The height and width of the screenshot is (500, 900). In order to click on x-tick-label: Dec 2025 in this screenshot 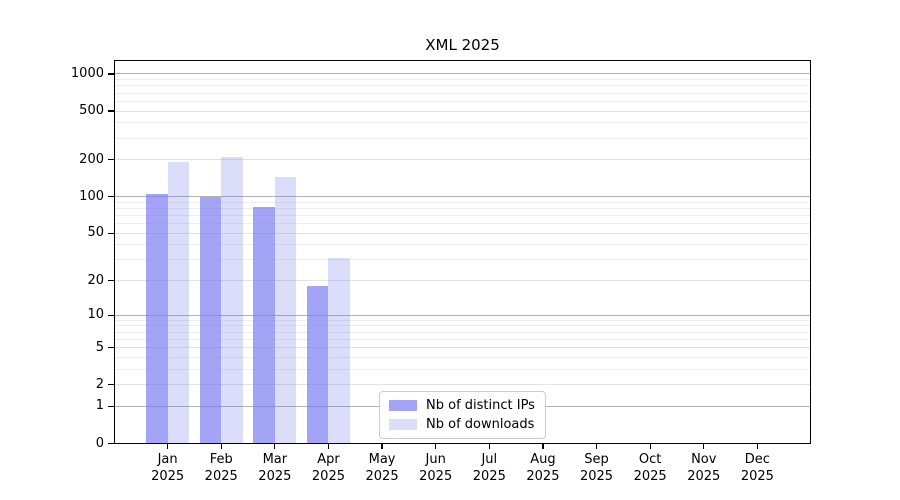, I will do `click(757, 468)`.